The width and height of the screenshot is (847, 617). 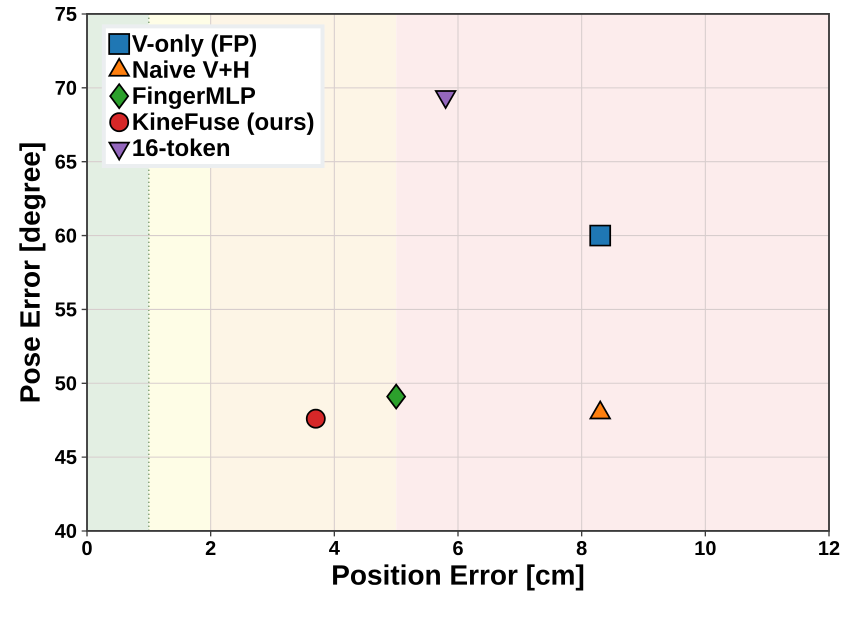 I want to click on y-tick-label: 65, so click(x=65, y=161).